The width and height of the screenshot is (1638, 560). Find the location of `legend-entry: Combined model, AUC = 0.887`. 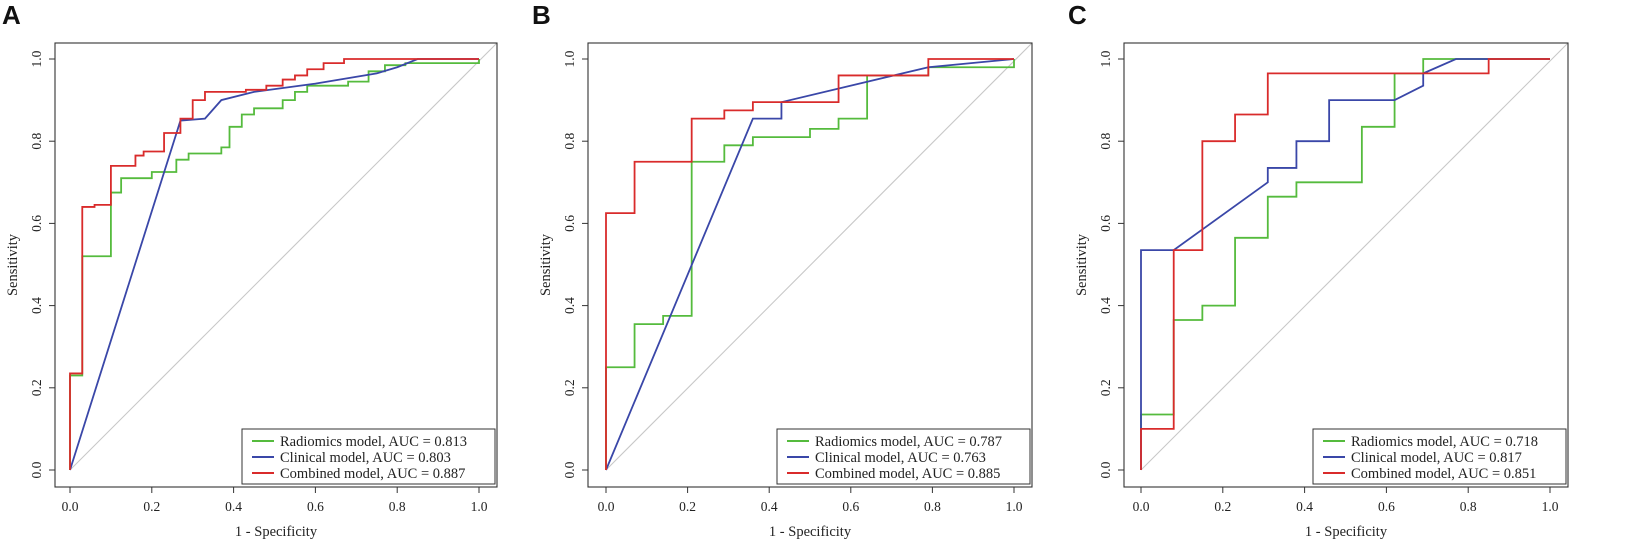

legend-entry: Combined model, AUC = 0.887 is located at coordinates (372, 474).